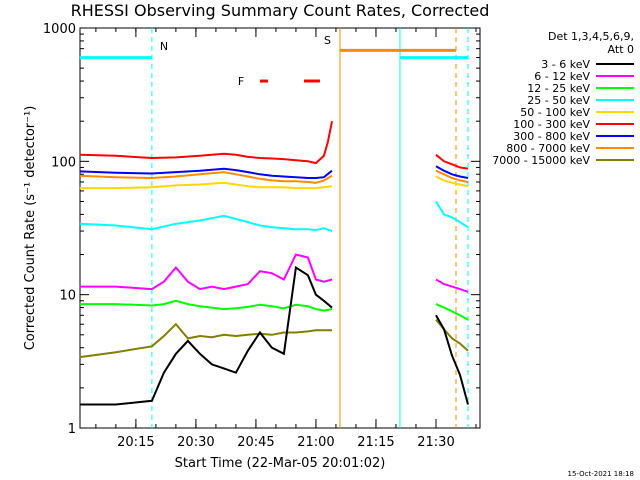 This screenshot has width=640, height=480. Describe the element at coordinates (280, 463) in the screenshot. I see `x-axis-label: Start Time (22-Mar-05 20:01:02)` at that location.